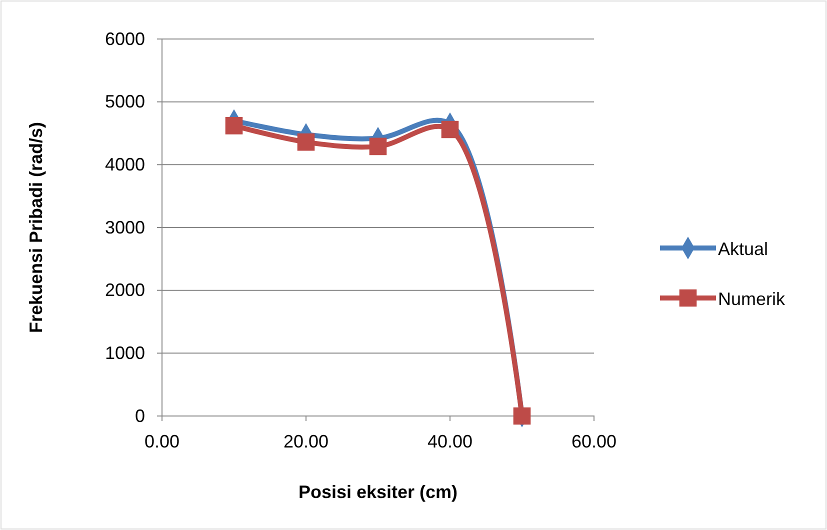 The height and width of the screenshot is (530, 827). I want to click on x-tick-label: 20.00, so click(306, 441).